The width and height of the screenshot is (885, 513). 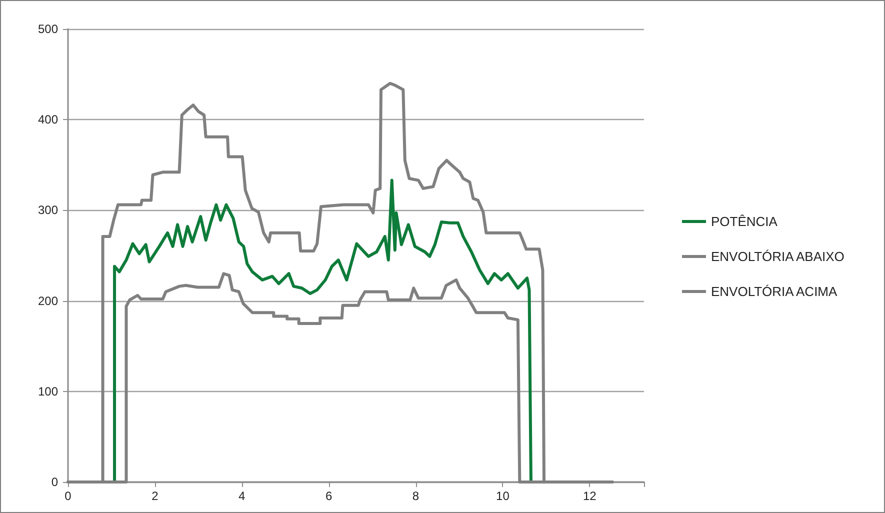 I want to click on y-tick-label: 100, so click(x=48, y=391).